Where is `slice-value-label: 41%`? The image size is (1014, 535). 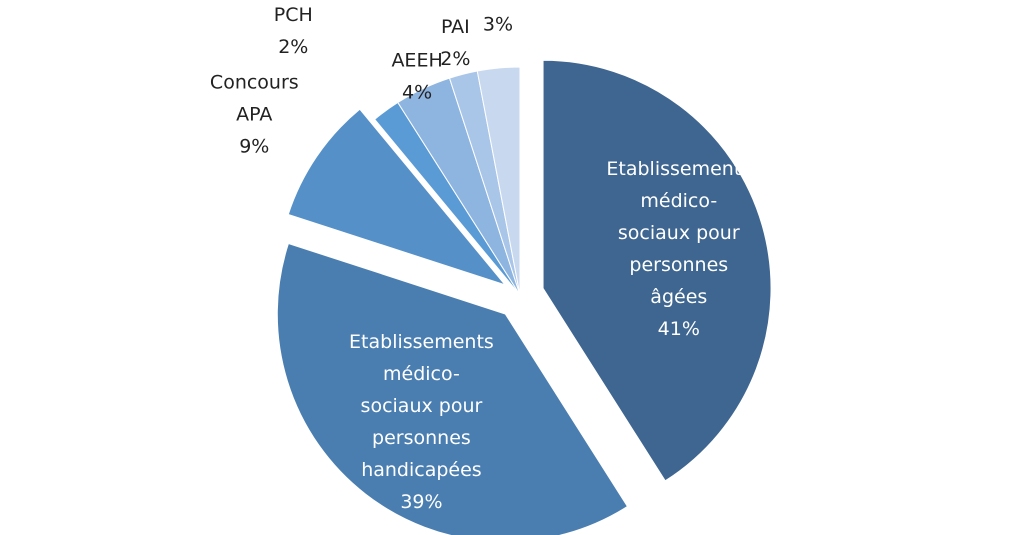 slice-value-label: 41% is located at coordinates (679, 328).